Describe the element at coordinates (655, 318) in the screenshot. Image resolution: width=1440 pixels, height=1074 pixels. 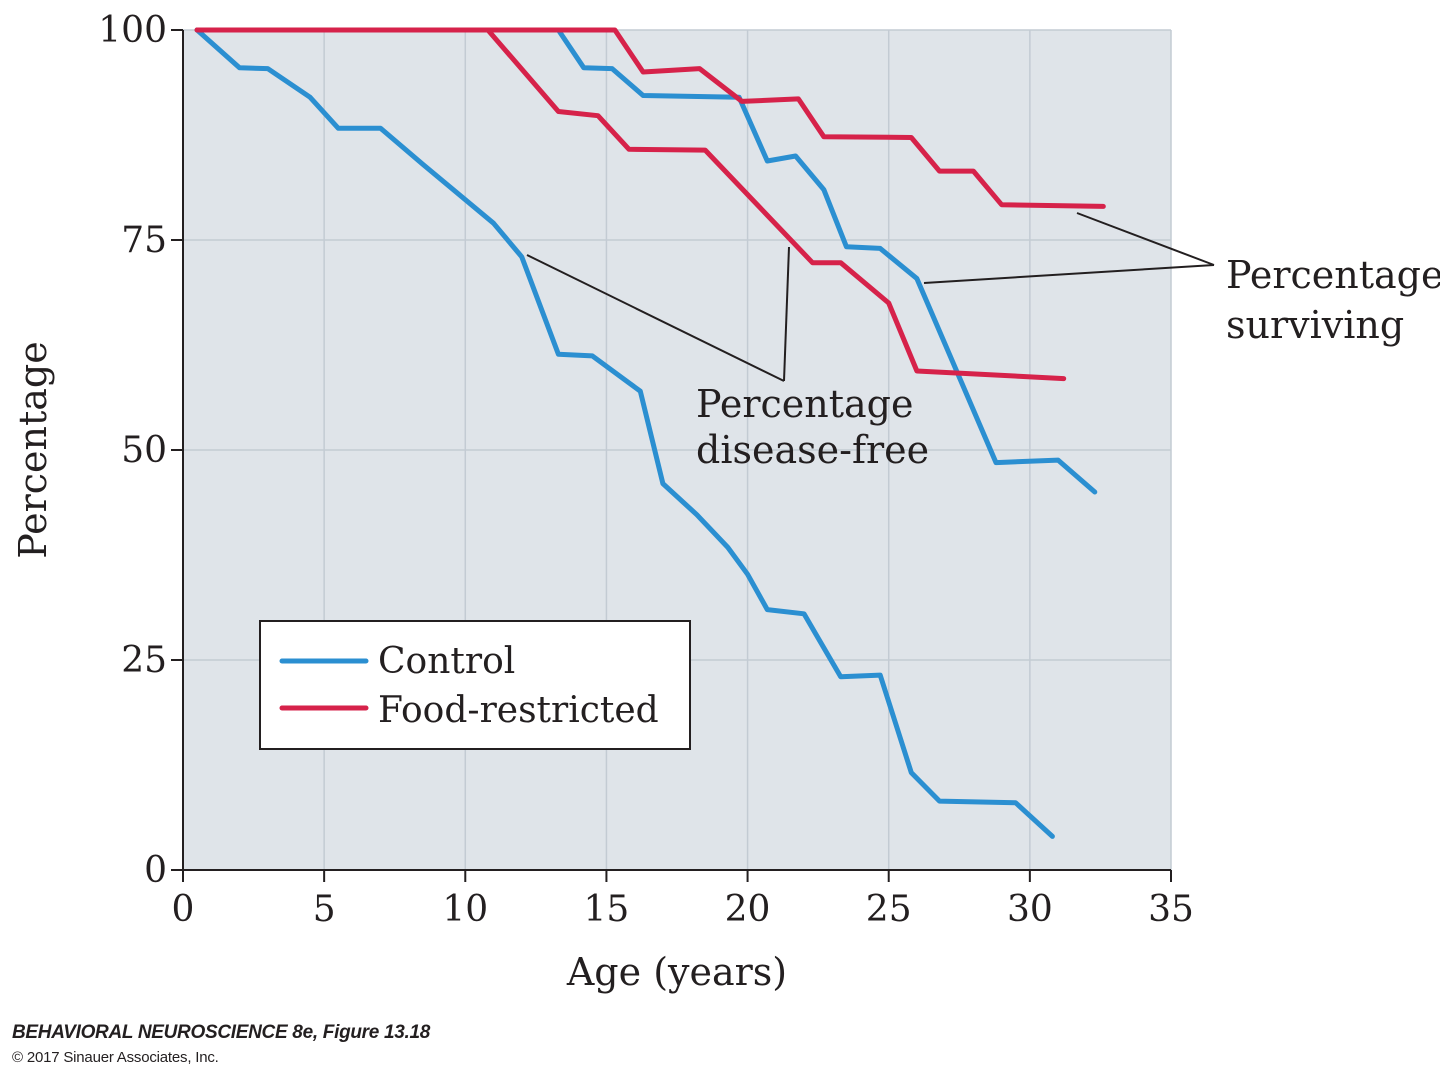
I see `annotation-leader-diseasefree-control` at that location.